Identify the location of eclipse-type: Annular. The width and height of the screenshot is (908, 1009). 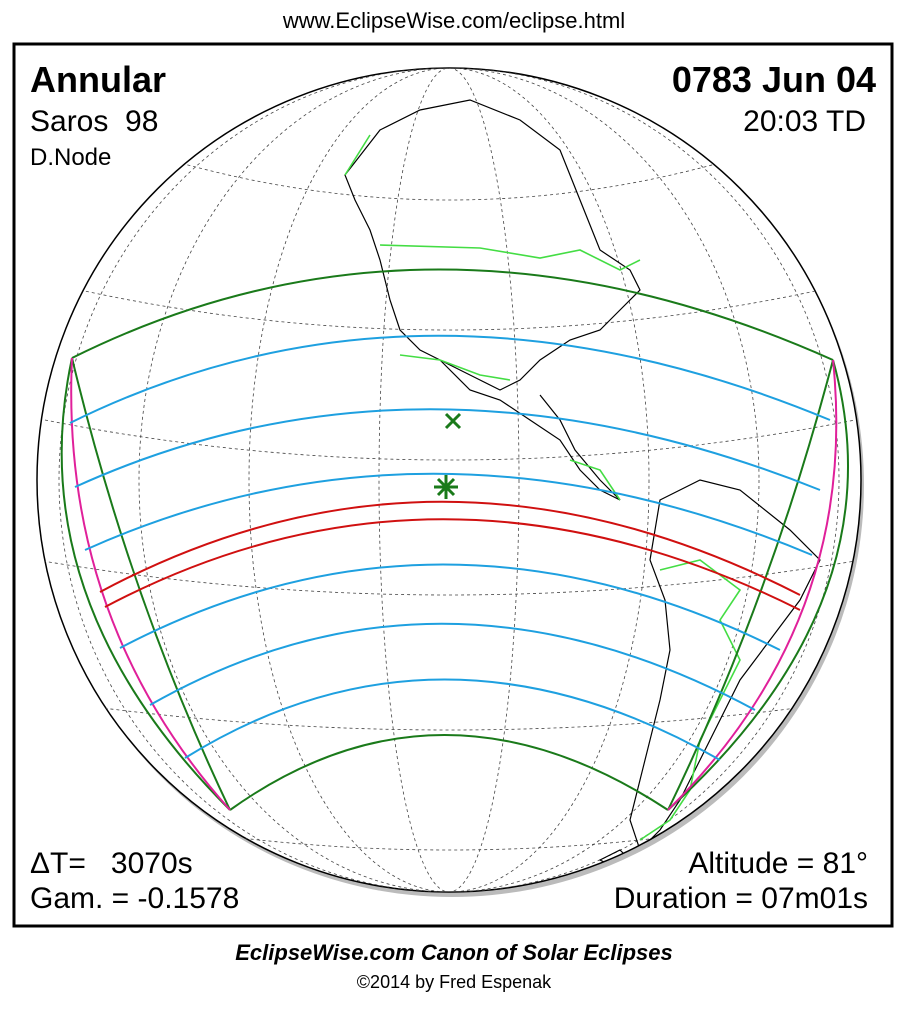
(98, 79).